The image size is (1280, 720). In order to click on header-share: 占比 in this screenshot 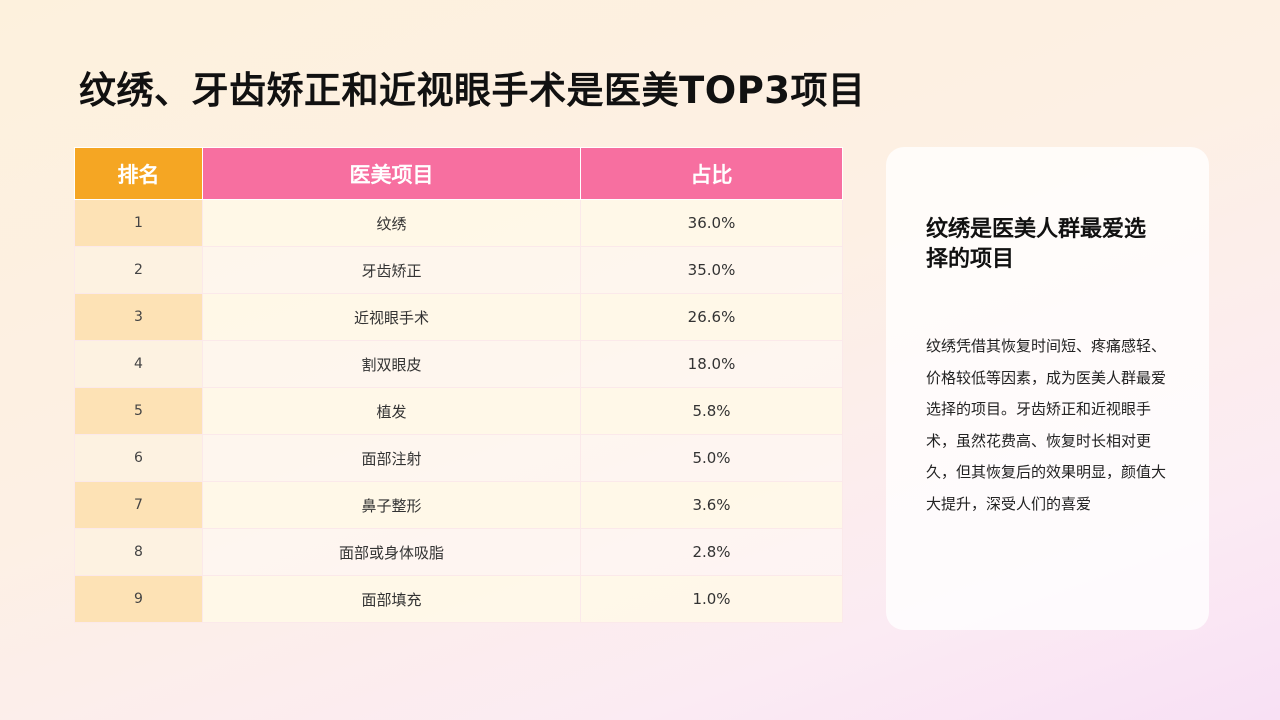, I will do `click(711, 173)`.